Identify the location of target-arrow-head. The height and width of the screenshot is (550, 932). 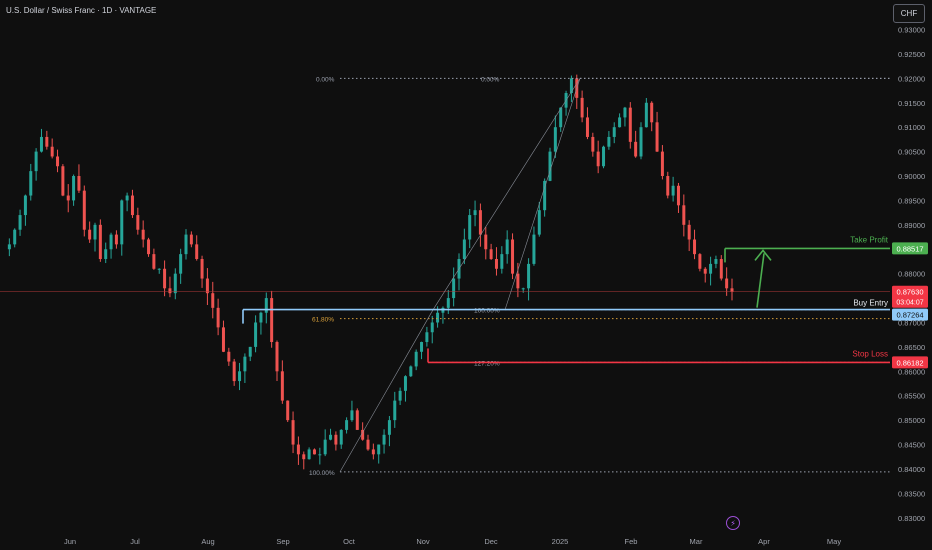
(763, 255).